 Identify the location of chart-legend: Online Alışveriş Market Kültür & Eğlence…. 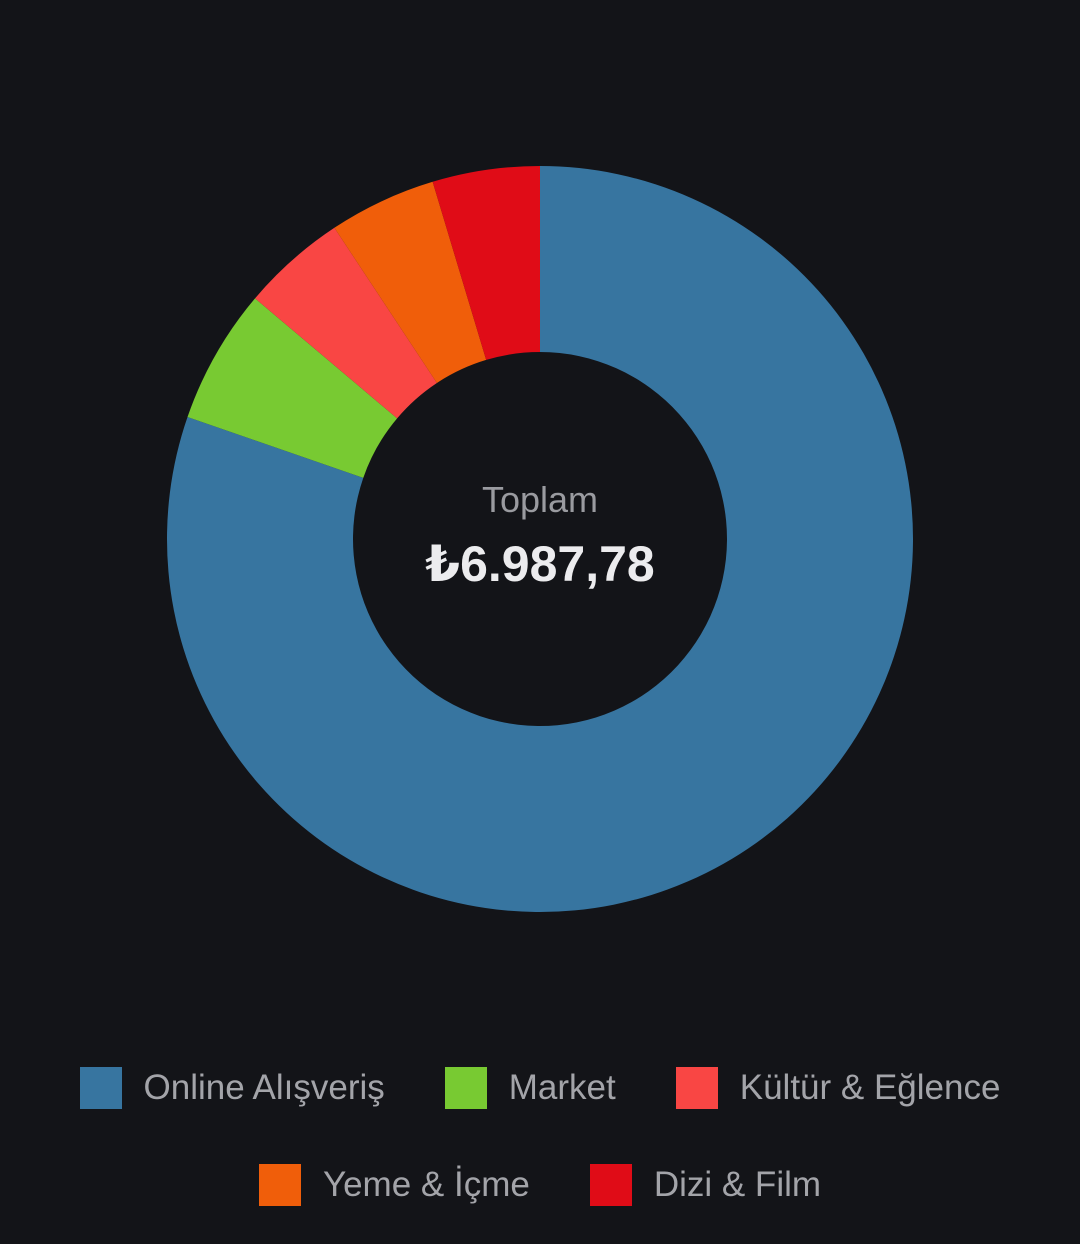
(540, 1136).